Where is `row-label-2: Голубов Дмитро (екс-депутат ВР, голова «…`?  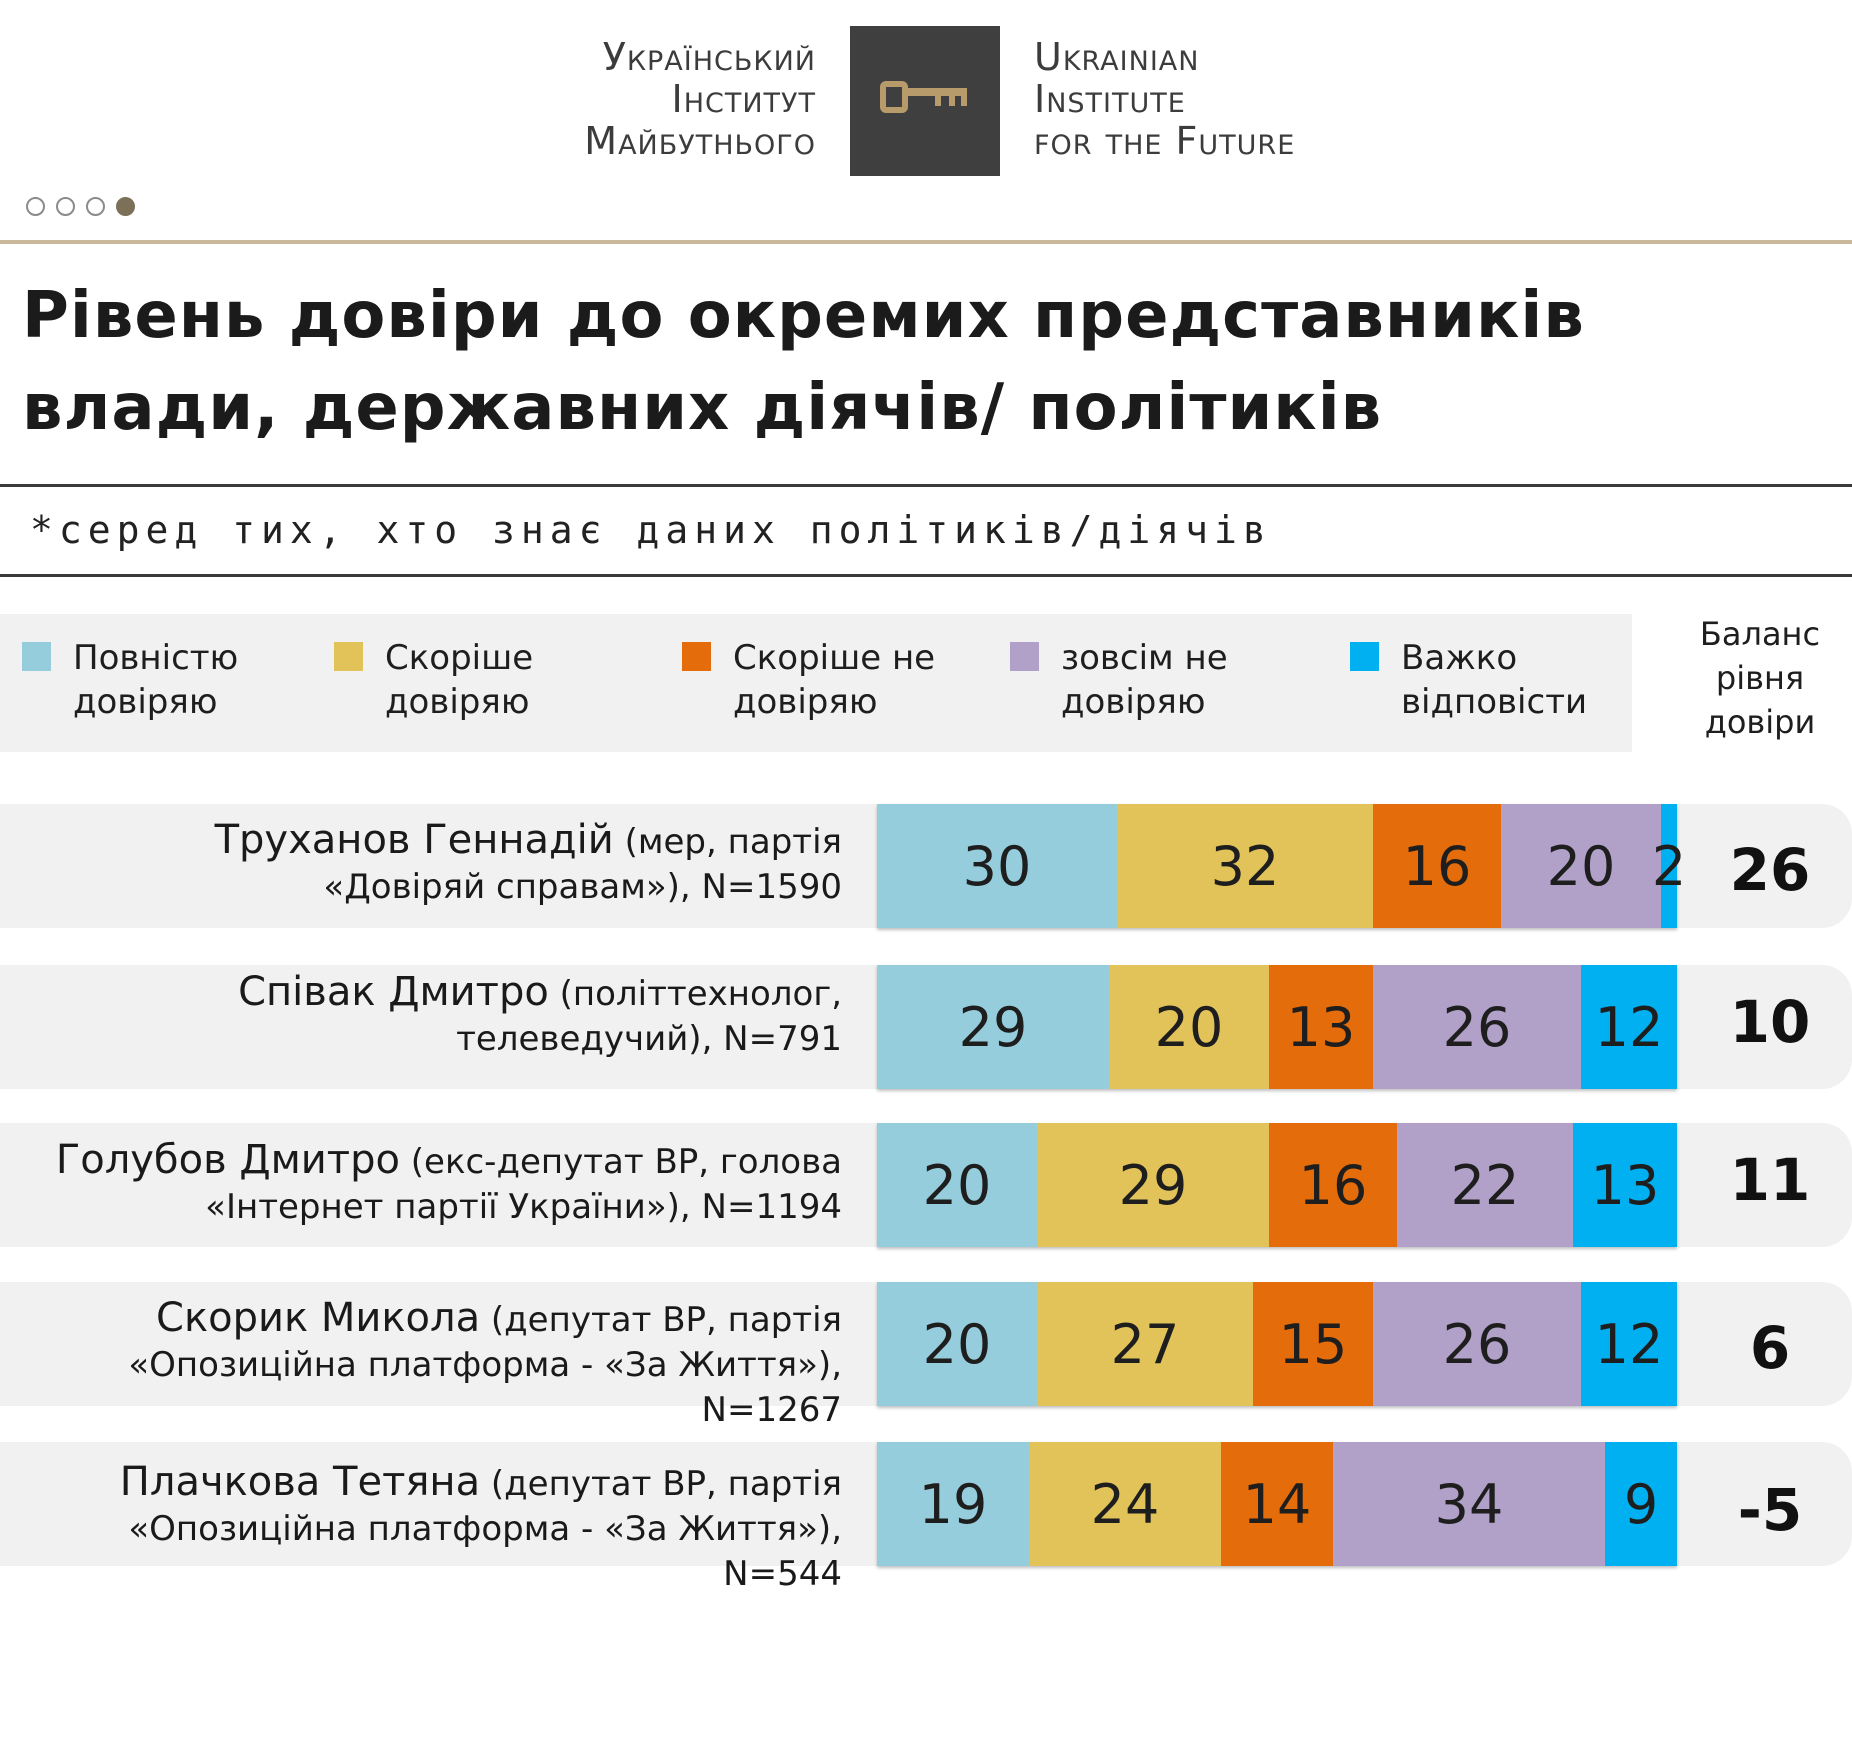
row-label-2: Голубов Дмитро (екс-депутат ВР, голова «… is located at coordinates (421, 1184).